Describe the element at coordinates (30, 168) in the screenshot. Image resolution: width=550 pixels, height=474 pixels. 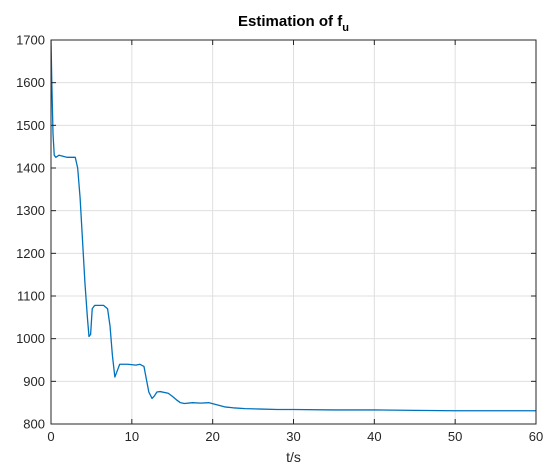
I see `y-tick-label: 1400` at that location.